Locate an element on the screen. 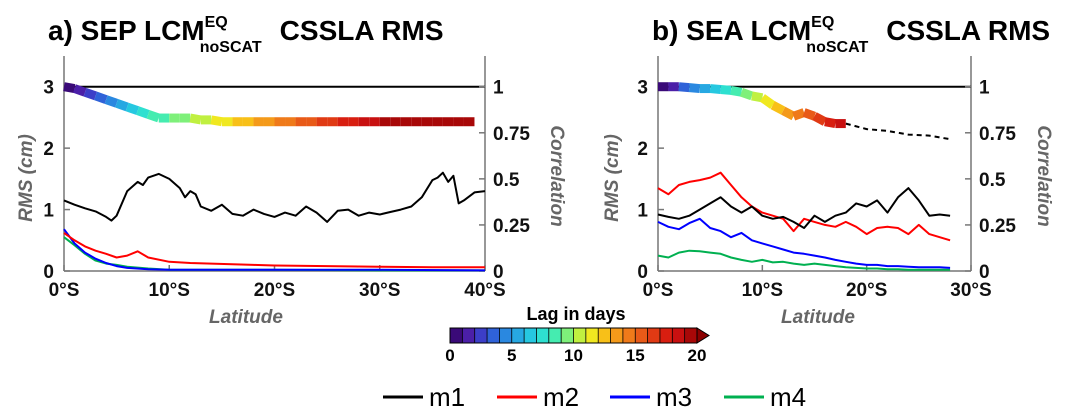 Image resolution: width=1066 pixels, height=410 pixels. panel-a-xlabel: Latitude is located at coordinates (246, 317).